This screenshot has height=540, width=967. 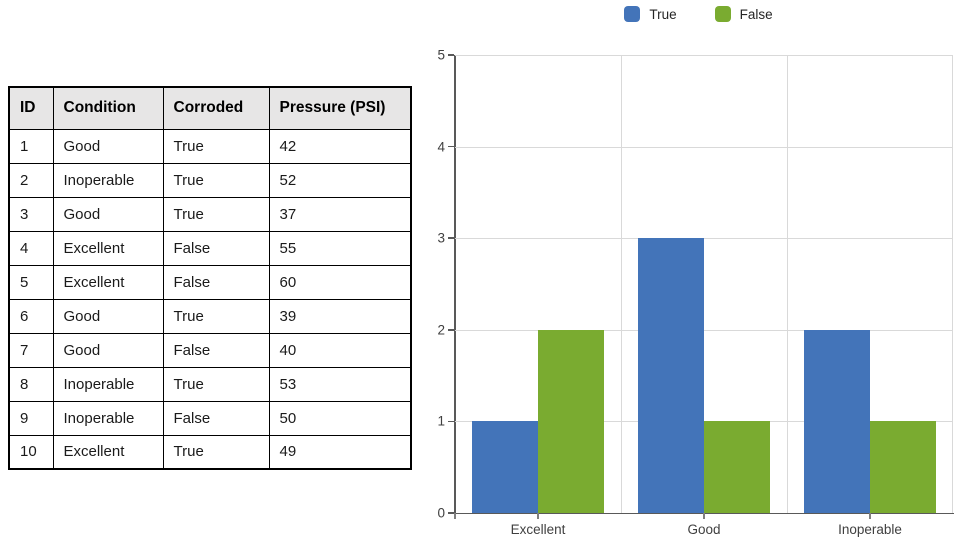 I want to click on y-axis-label: 5, so click(x=441, y=55).